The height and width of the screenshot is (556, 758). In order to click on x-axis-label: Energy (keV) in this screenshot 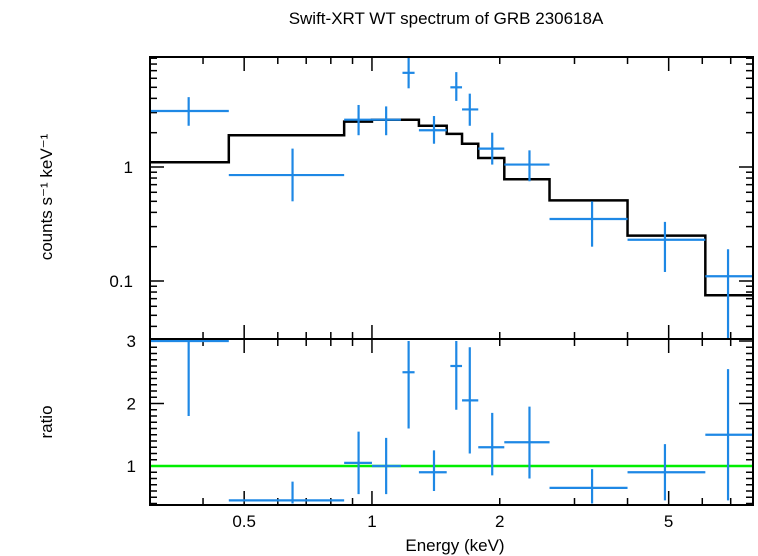, I will do `click(454, 545)`.